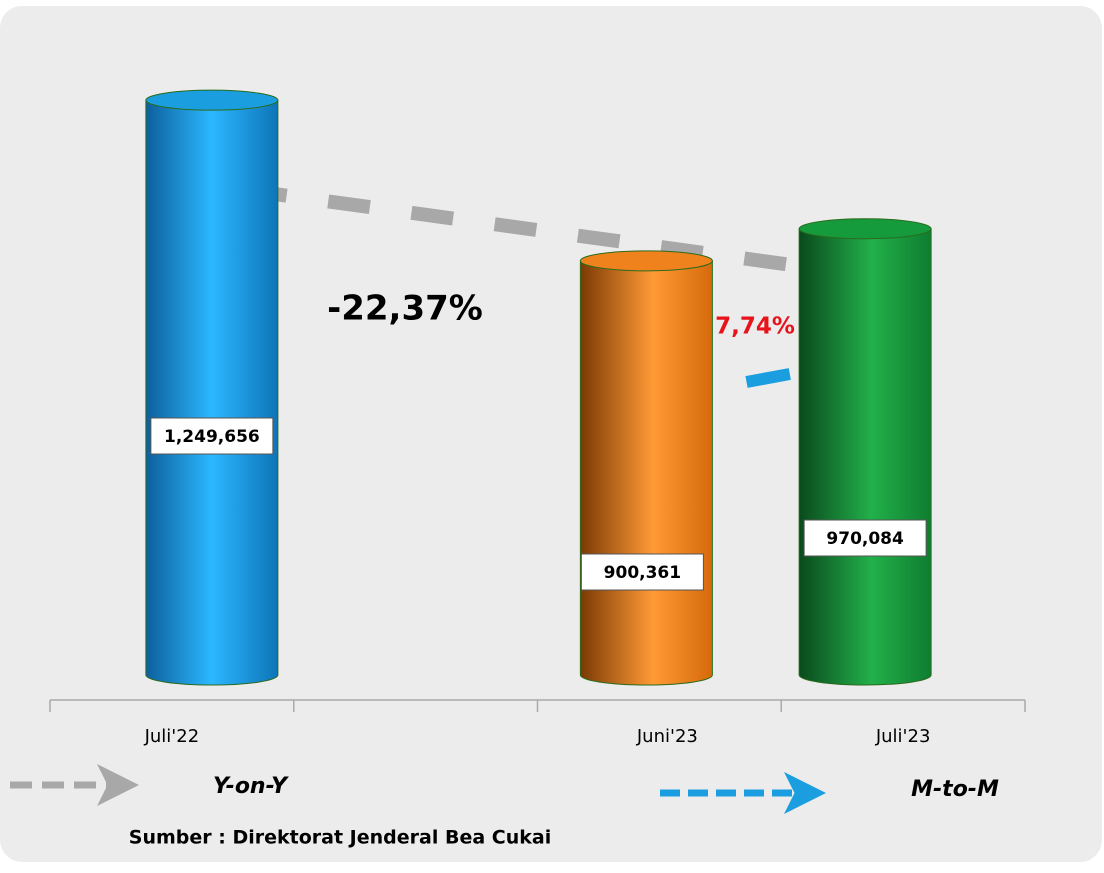  What do you see at coordinates (405, 309) in the screenshot?
I see `yoy-annotation: -22,37%` at bounding box center [405, 309].